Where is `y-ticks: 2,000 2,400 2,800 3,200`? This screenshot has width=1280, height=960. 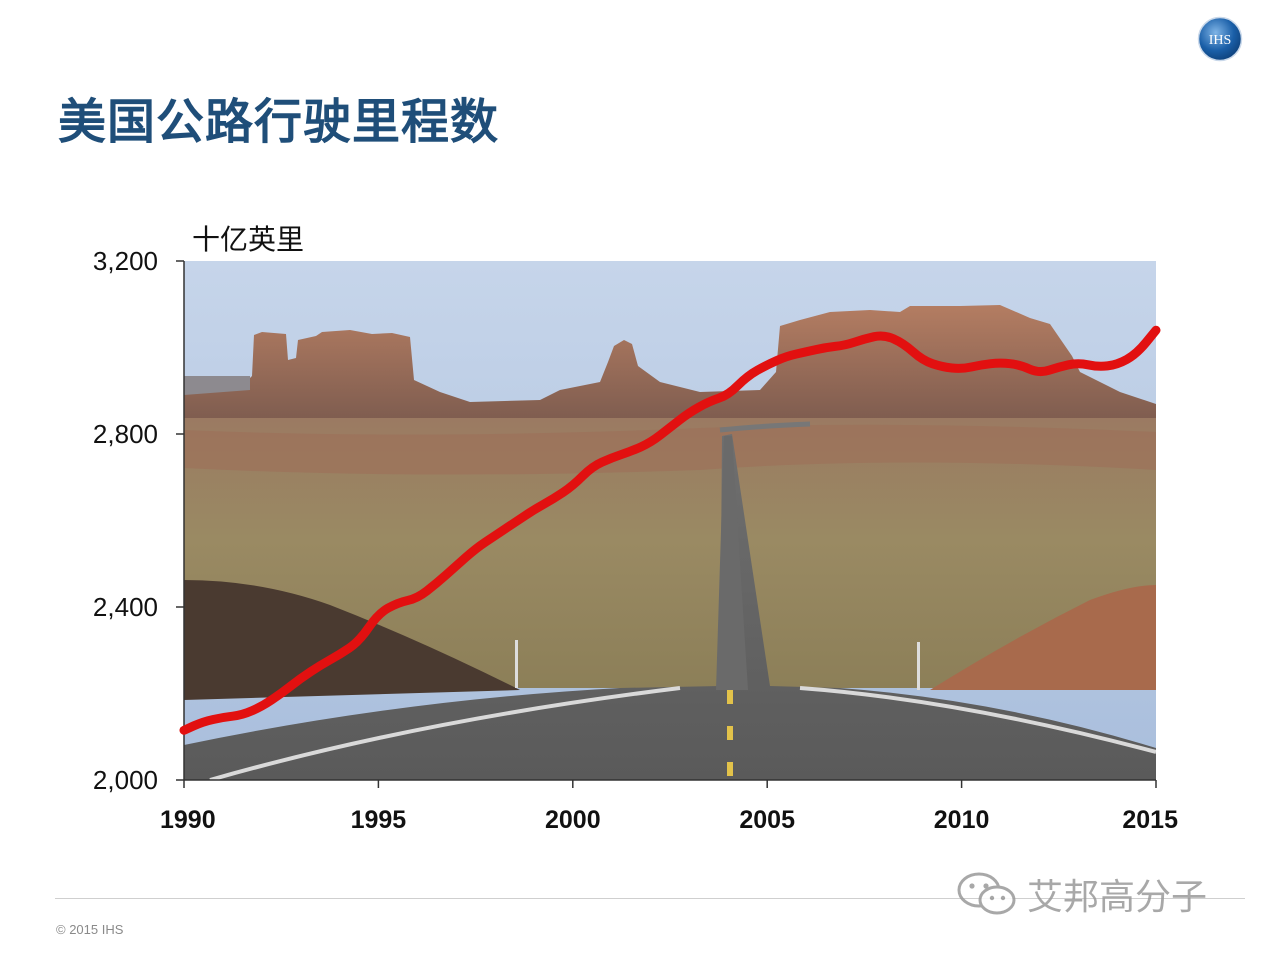
y-ticks: 2,000 2,400 2,800 3,200 is located at coordinates (138, 520).